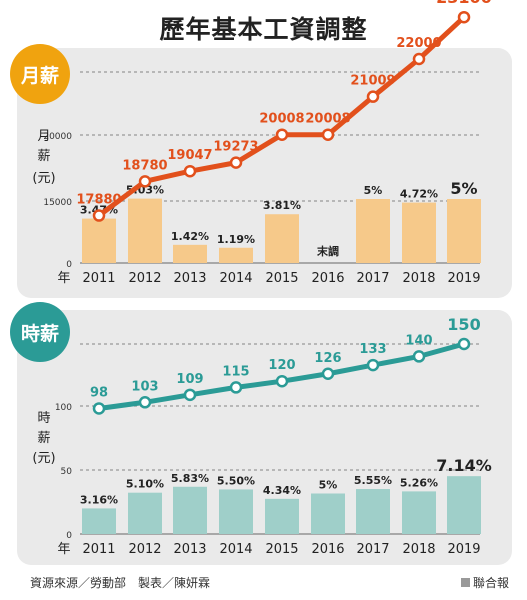 Image resolution: width=527 pixels, height=600 pixels. Describe the element at coordinates (418, 549) in the screenshot. I see `hourly-x-tick-label: 2018` at that location.